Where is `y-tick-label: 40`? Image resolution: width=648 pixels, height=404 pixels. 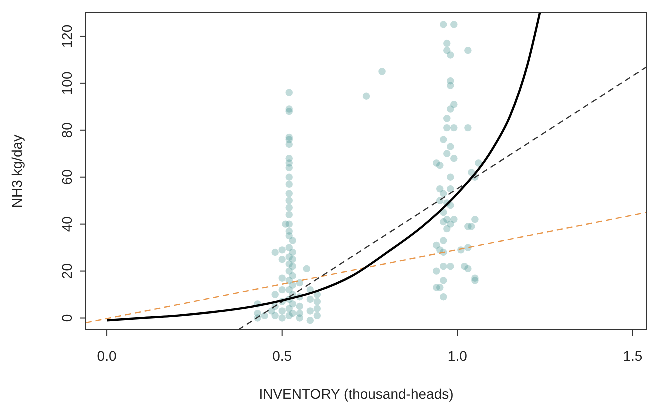 y-tick-label: 40 is located at coordinates (67, 224).